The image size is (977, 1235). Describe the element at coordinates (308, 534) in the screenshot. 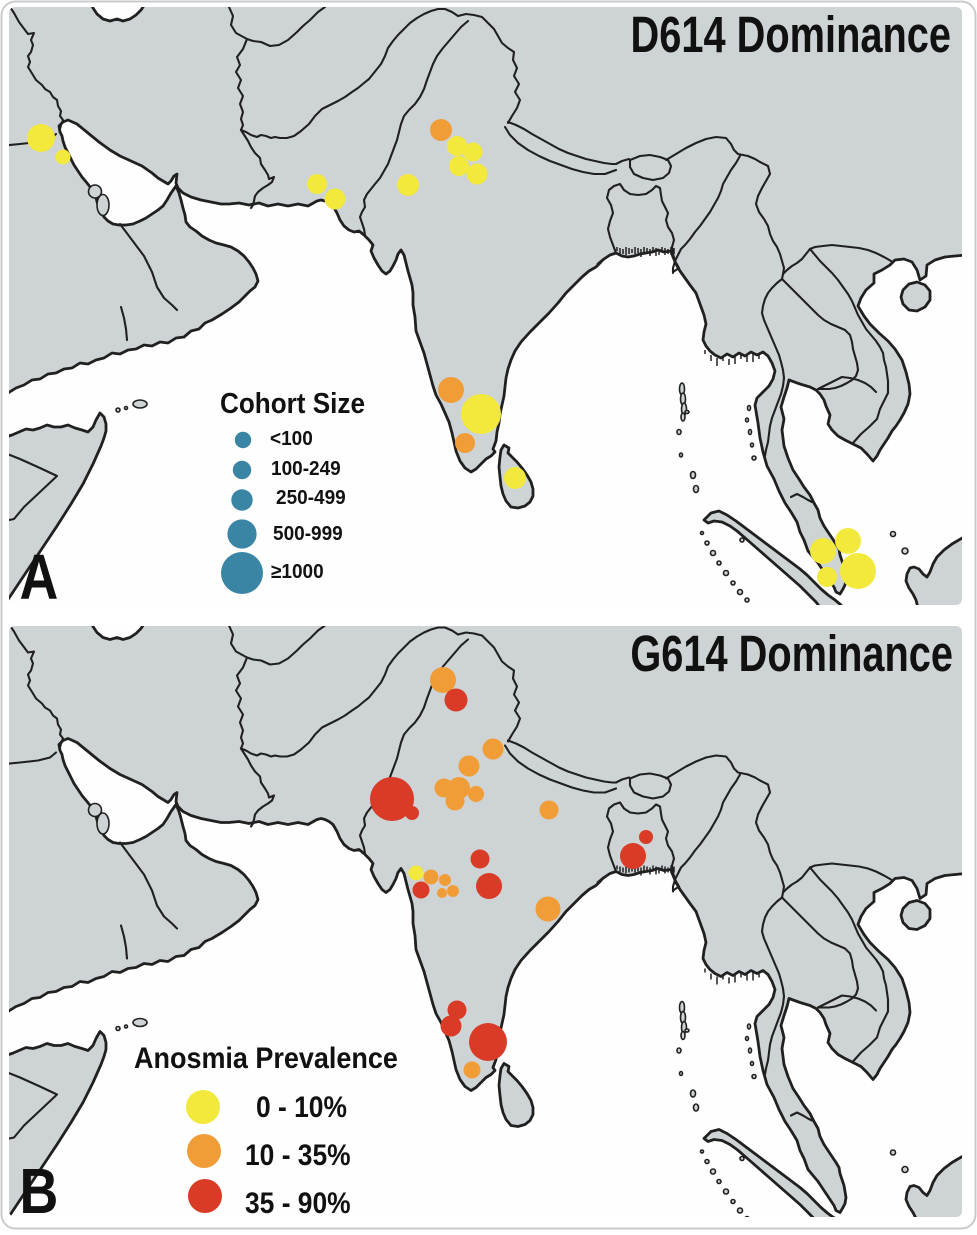

I see `svg-text: 500-999` at that location.